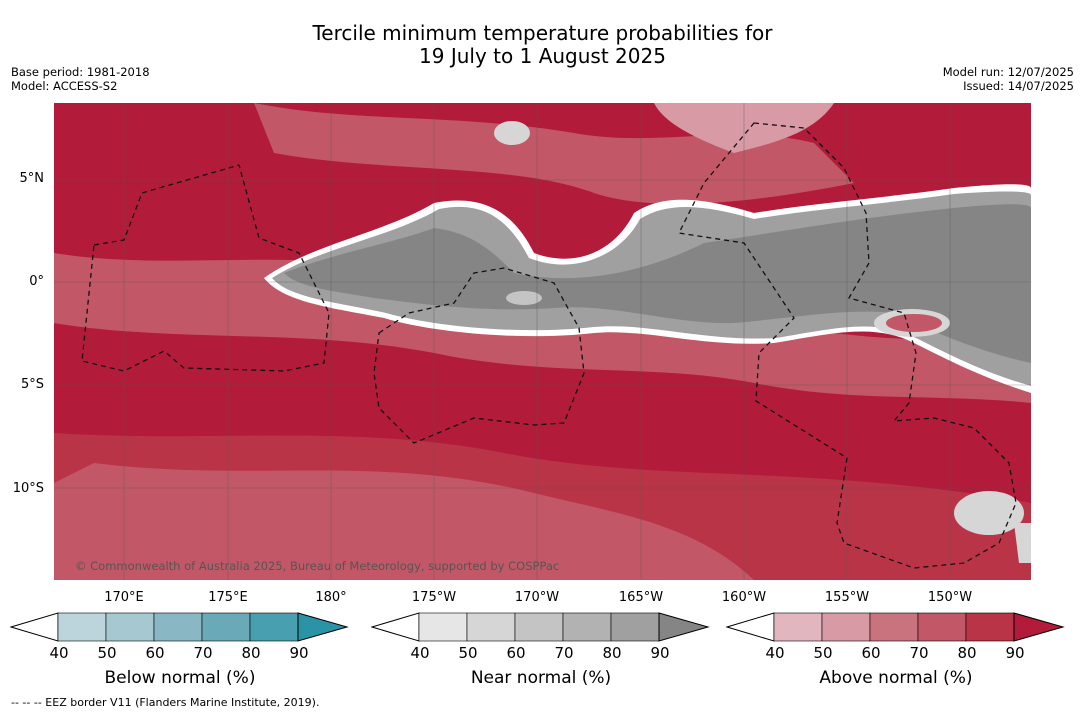 This screenshot has height=713, width=1085. I want to click on below-extend-low, so click(34, 627).